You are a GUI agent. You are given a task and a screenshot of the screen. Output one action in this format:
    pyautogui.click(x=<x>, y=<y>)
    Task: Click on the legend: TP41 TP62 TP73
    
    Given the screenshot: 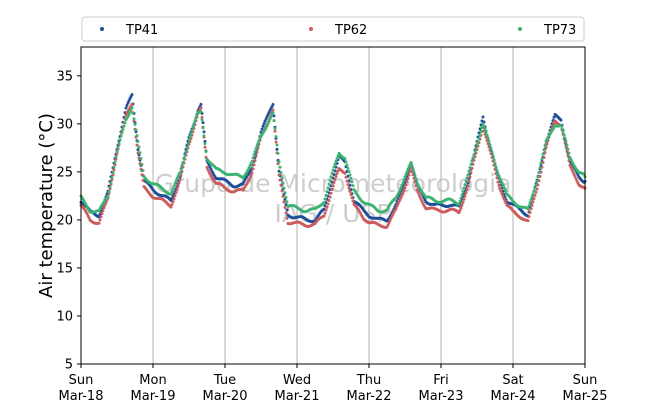 What is the action you would take?
    pyautogui.click(x=333, y=29)
    